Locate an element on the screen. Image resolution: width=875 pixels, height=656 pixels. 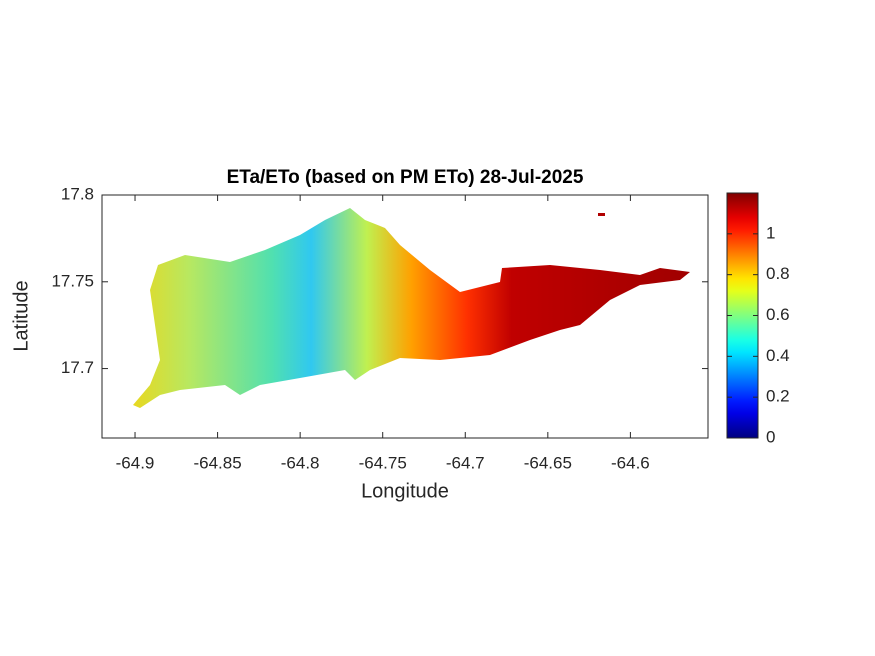
x-tick-label: -64.75 is located at coordinates (383, 462).